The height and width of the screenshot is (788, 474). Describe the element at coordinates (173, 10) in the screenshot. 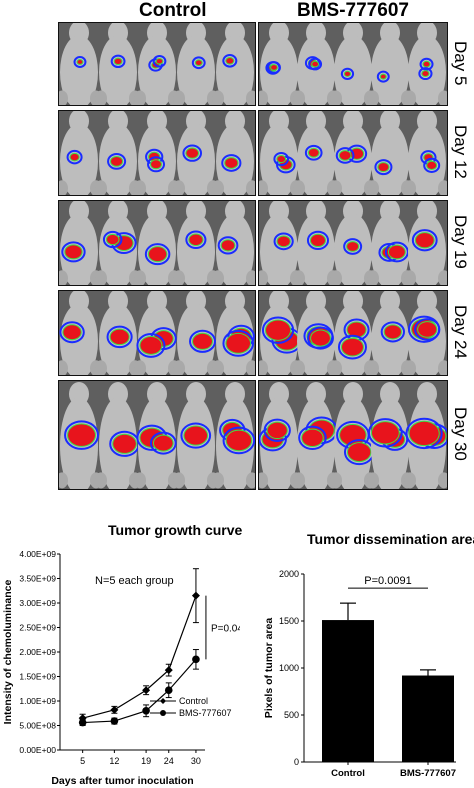

I see `control-header: Control` at that location.